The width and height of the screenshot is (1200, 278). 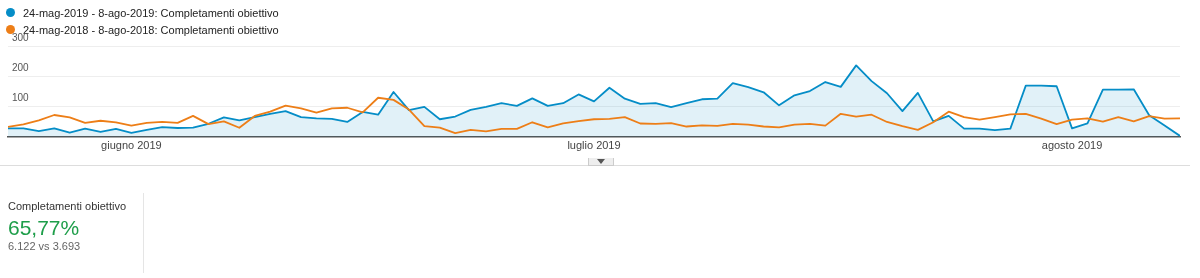 What do you see at coordinates (151, 12) in the screenshot?
I see `legend-label: 24-mag-2019 - 8-ago-2019: Completamenti obiettivo` at bounding box center [151, 12].